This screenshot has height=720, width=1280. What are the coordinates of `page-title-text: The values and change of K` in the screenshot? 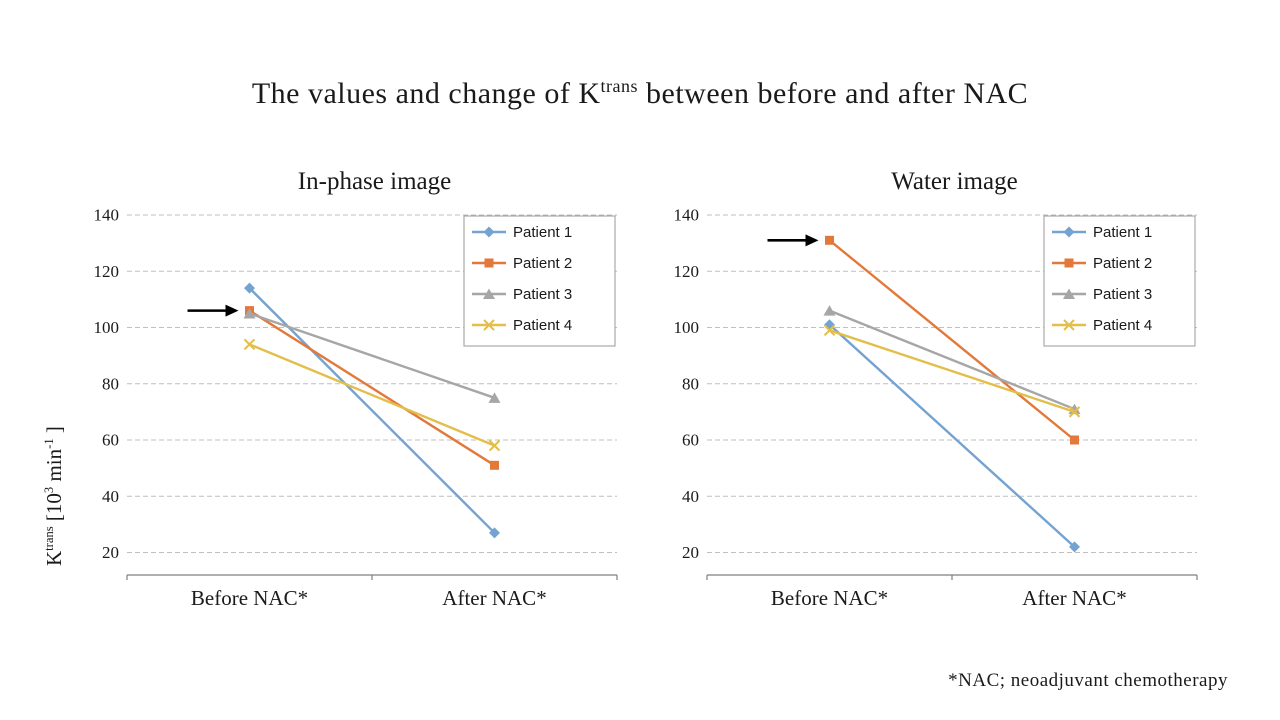 It's located at (426, 93).